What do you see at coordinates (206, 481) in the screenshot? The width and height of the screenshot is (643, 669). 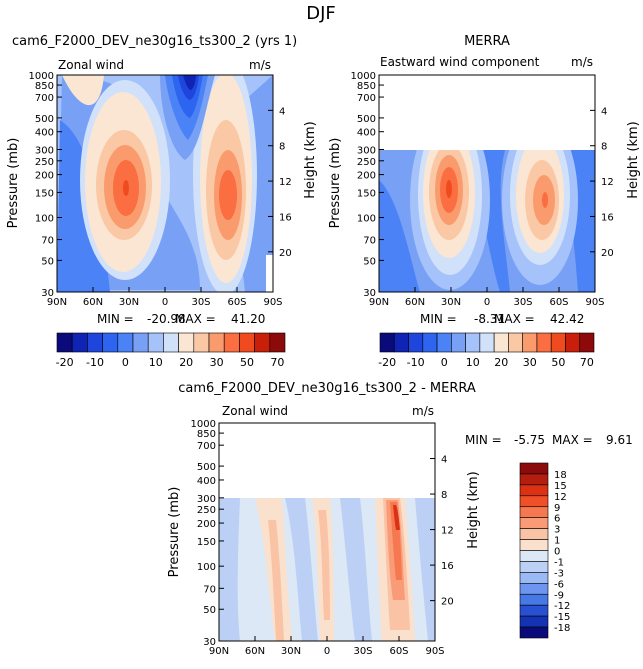 I see `diff-pressure-tick-label: 400` at bounding box center [206, 481].